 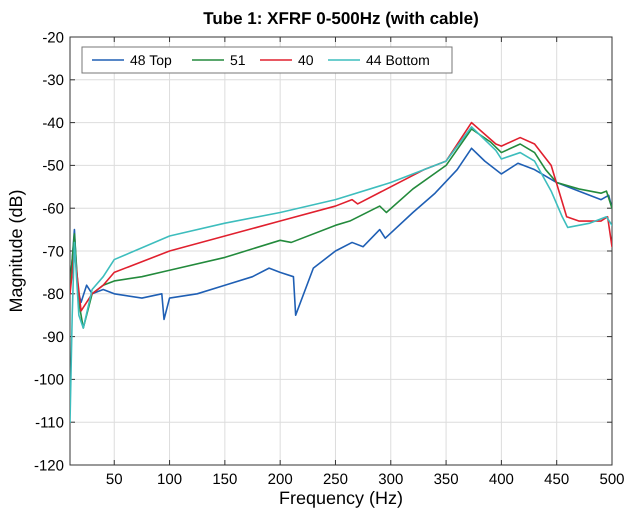 What do you see at coordinates (53, 166) in the screenshot?
I see `y-tick-label: -50` at bounding box center [53, 166].